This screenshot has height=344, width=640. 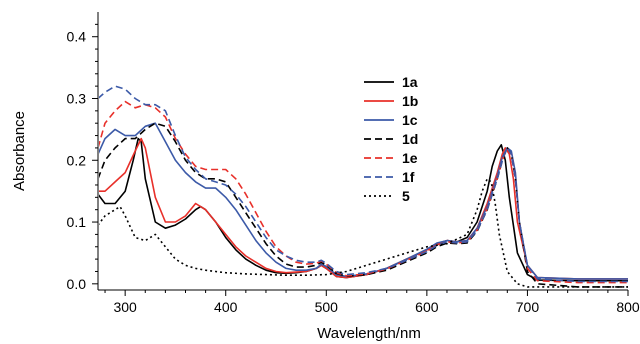 What do you see at coordinates (327, 307) in the screenshot?
I see `x-tick-label: 500` at bounding box center [327, 307].